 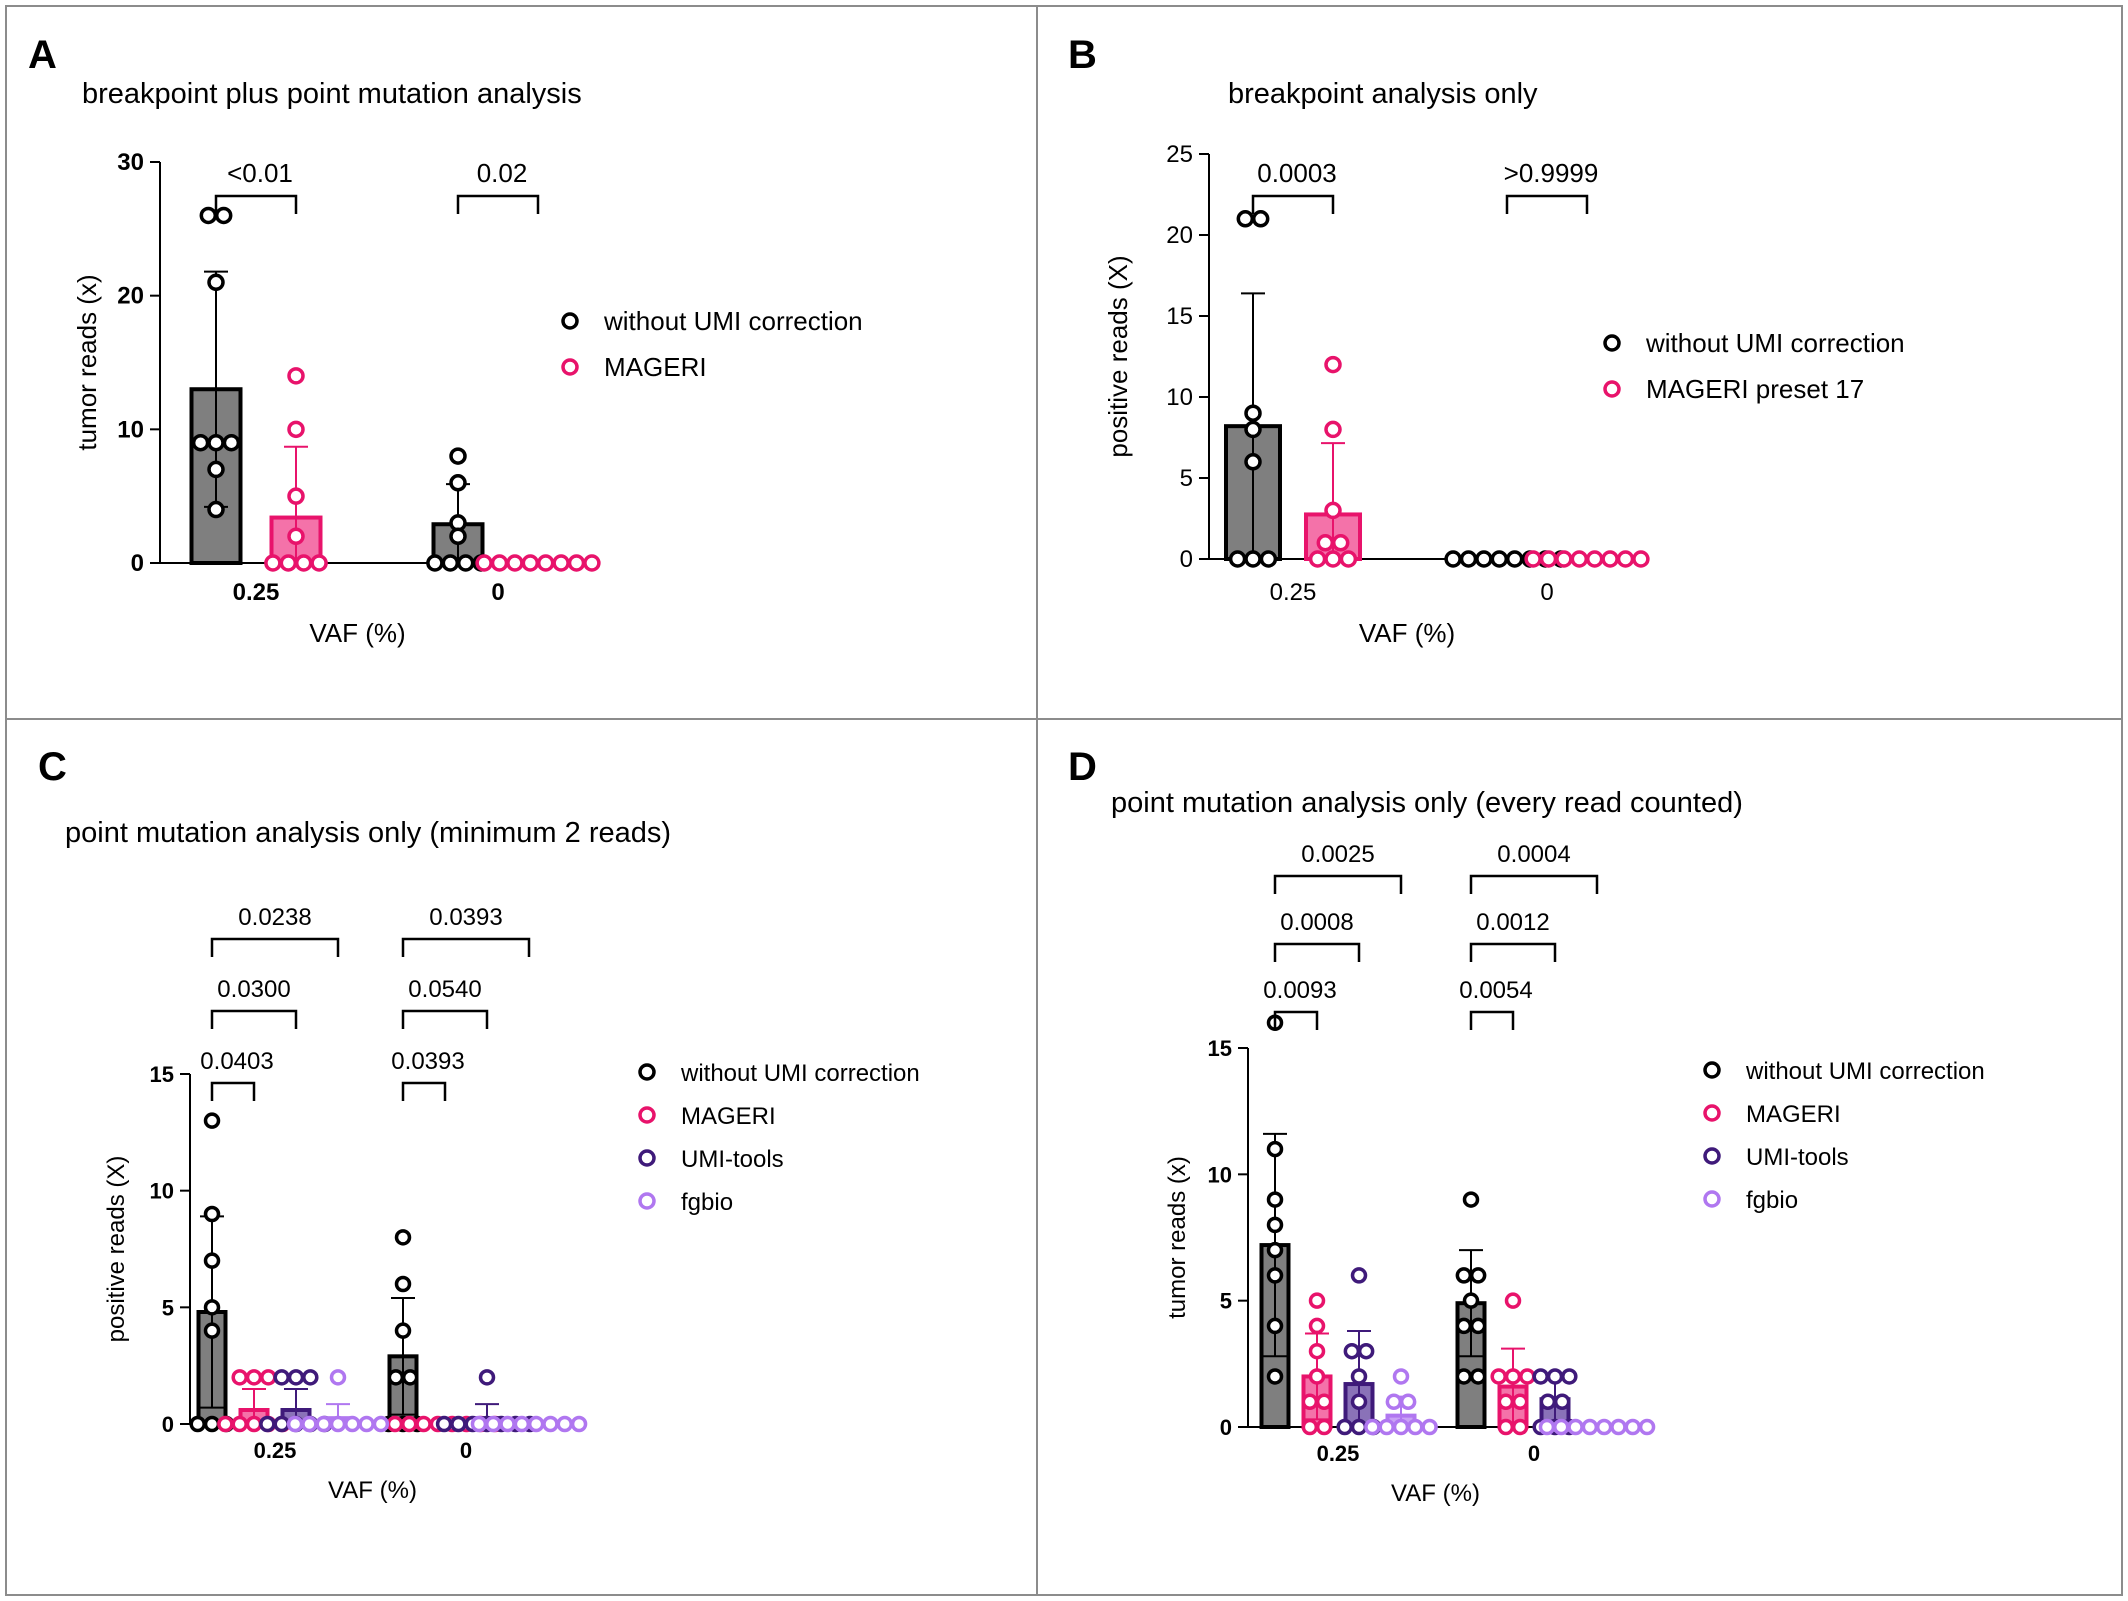 What do you see at coordinates (1533, 854) in the screenshot?
I see `p-value-label: 0.0004` at bounding box center [1533, 854].